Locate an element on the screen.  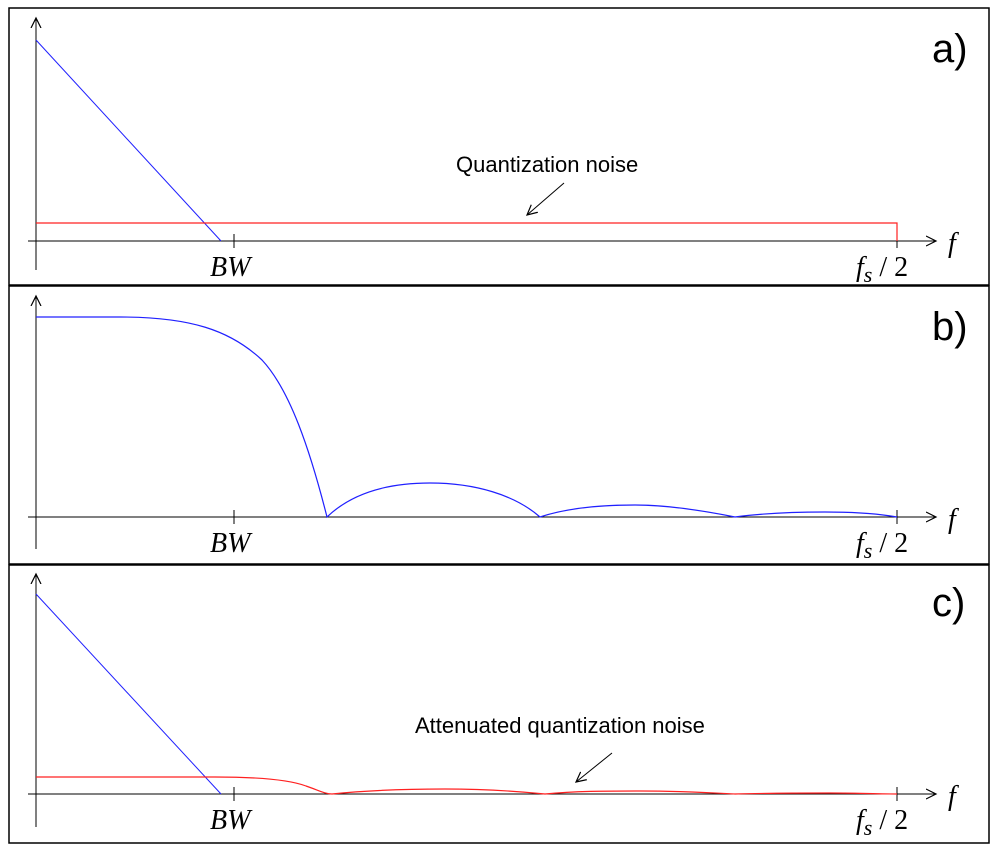
panel-c-bw-label: BW is located at coordinates (231, 820).